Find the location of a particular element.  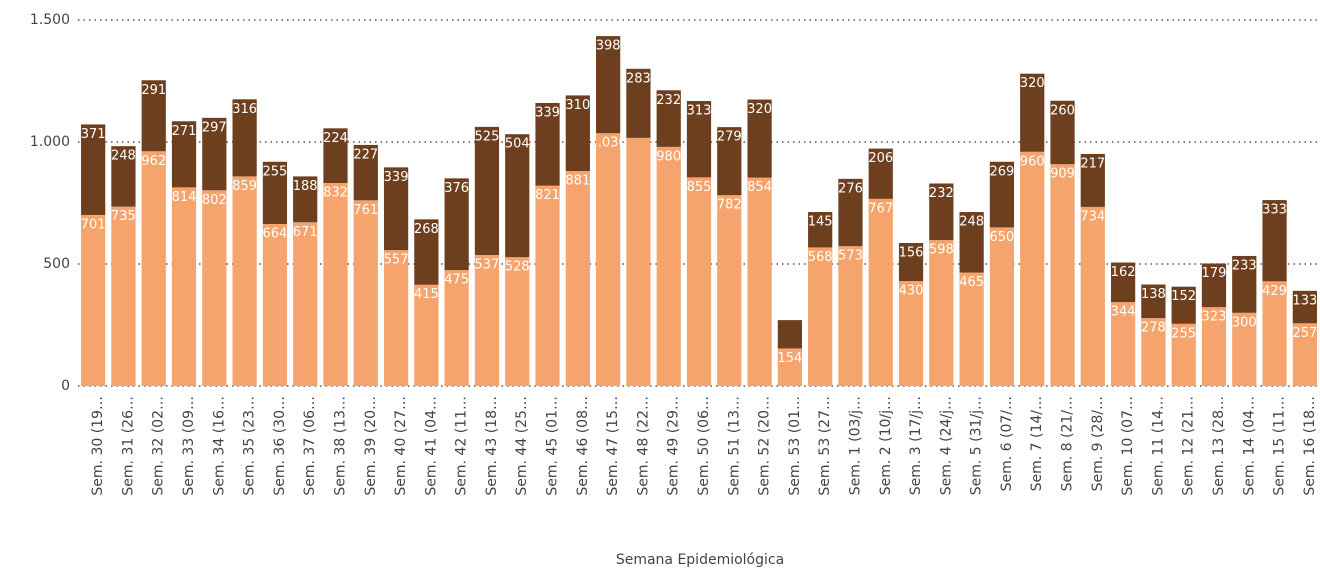

data-label: 430 is located at coordinates (911, 291).